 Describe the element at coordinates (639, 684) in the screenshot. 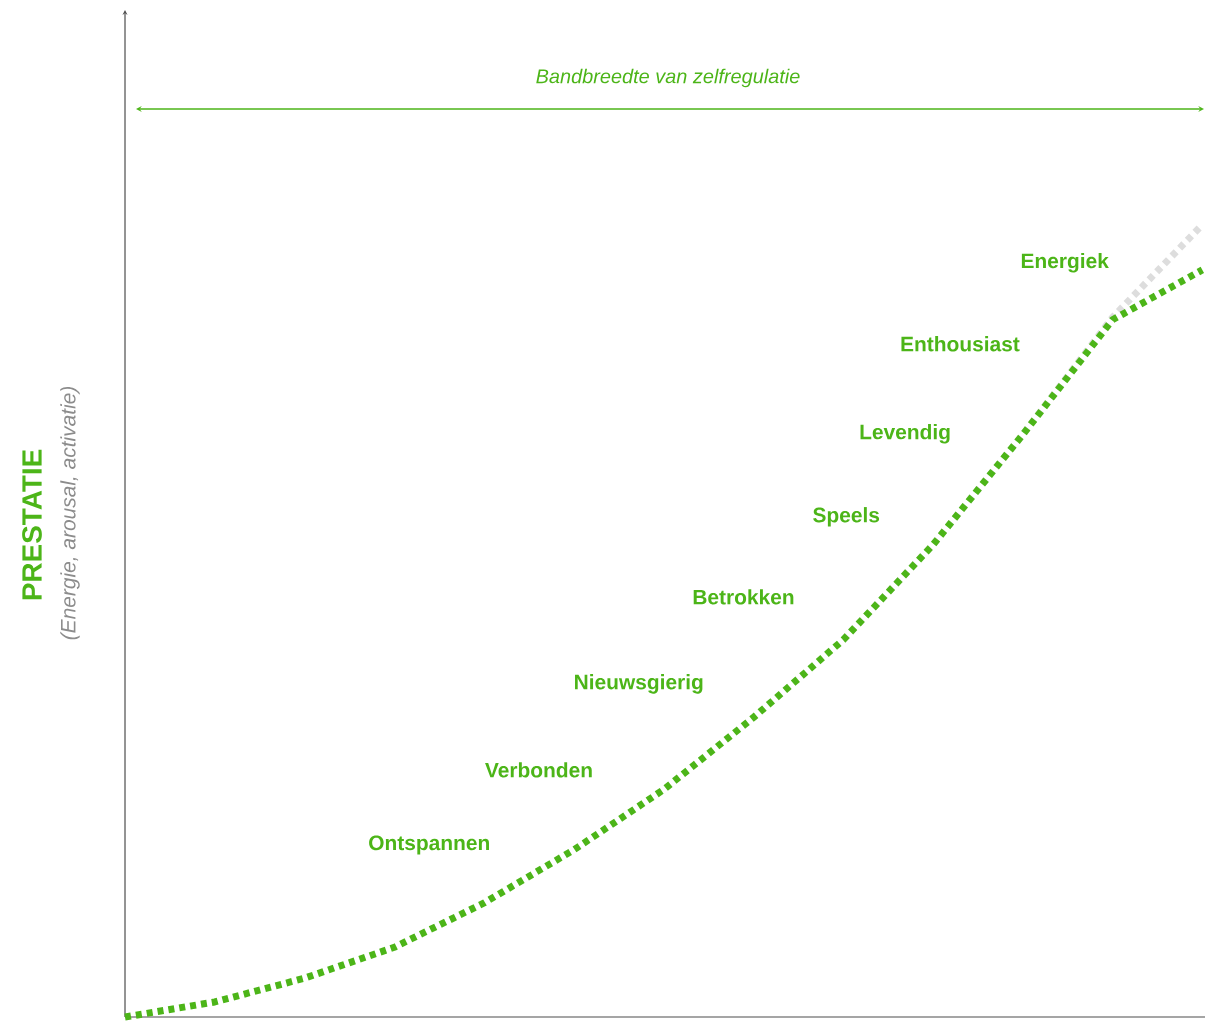

I see `annotation: Nieuwsgierig` at that location.